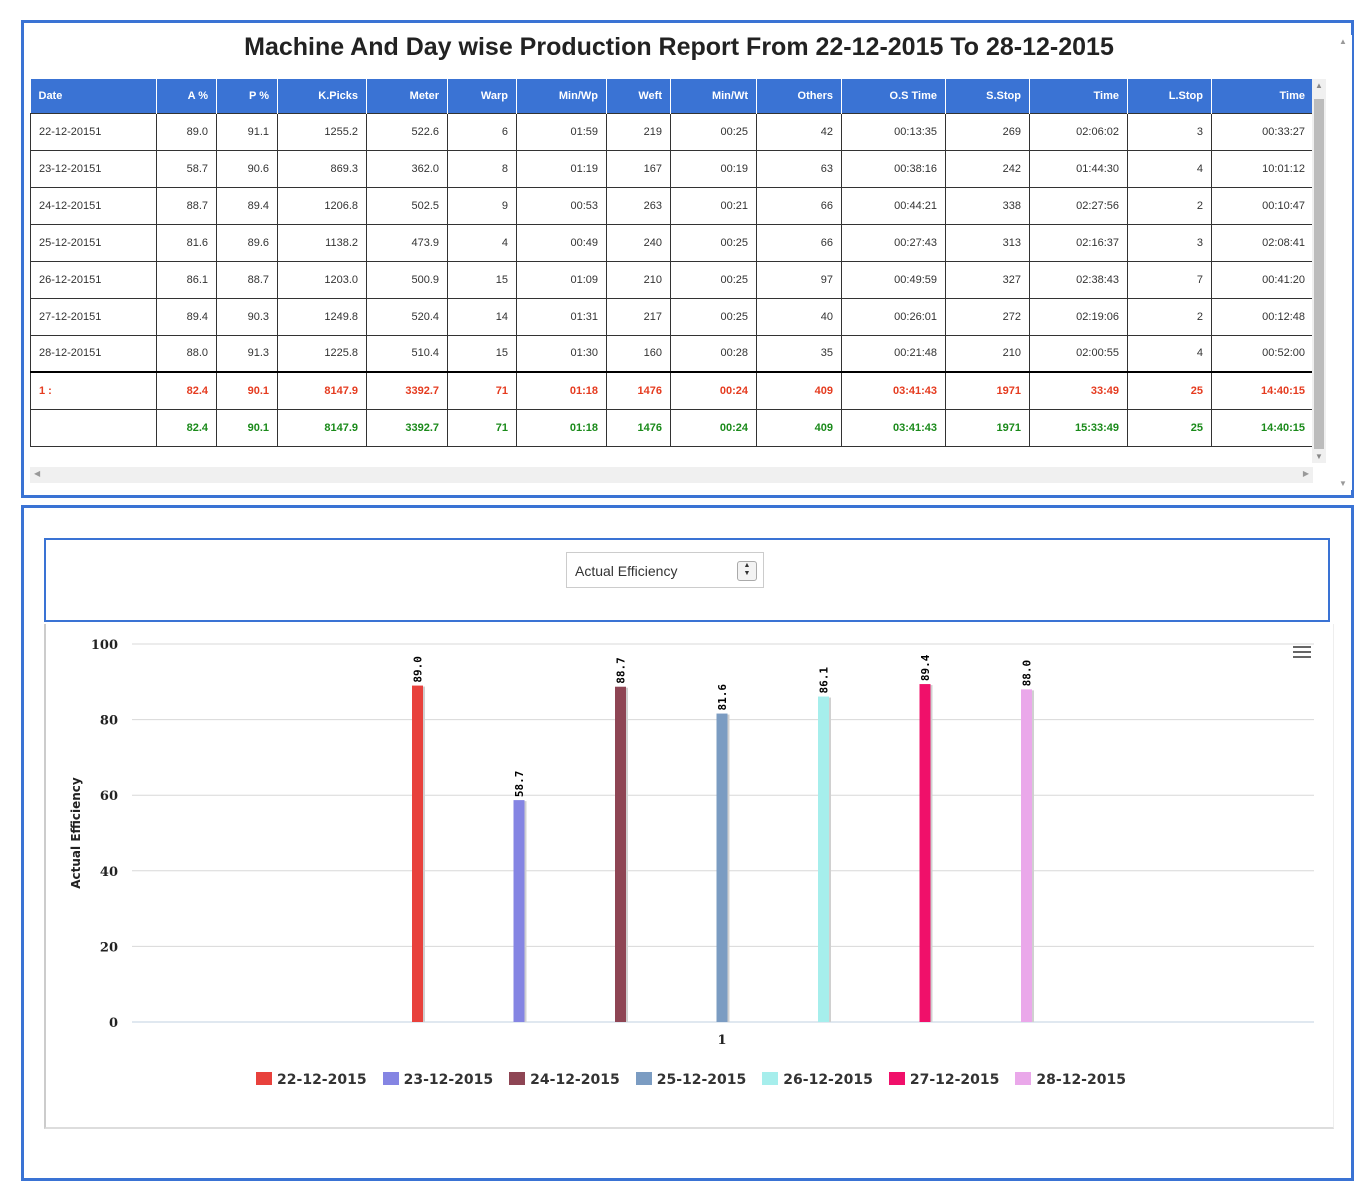 This screenshot has height=1188, width=1366. Describe the element at coordinates (322, 316) in the screenshot. I see `table-cell: 1249.8` at that location.